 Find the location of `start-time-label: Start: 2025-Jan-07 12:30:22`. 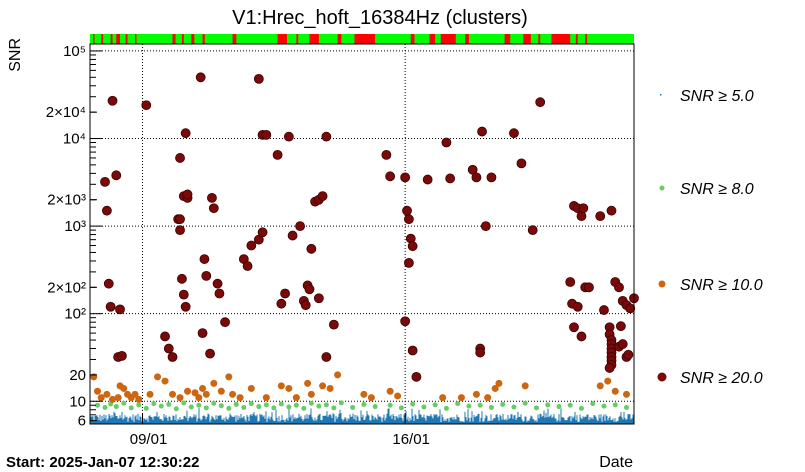

start-time-label: Start: 2025-Jan-07 12:30:22 is located at coordinates (102, 462).